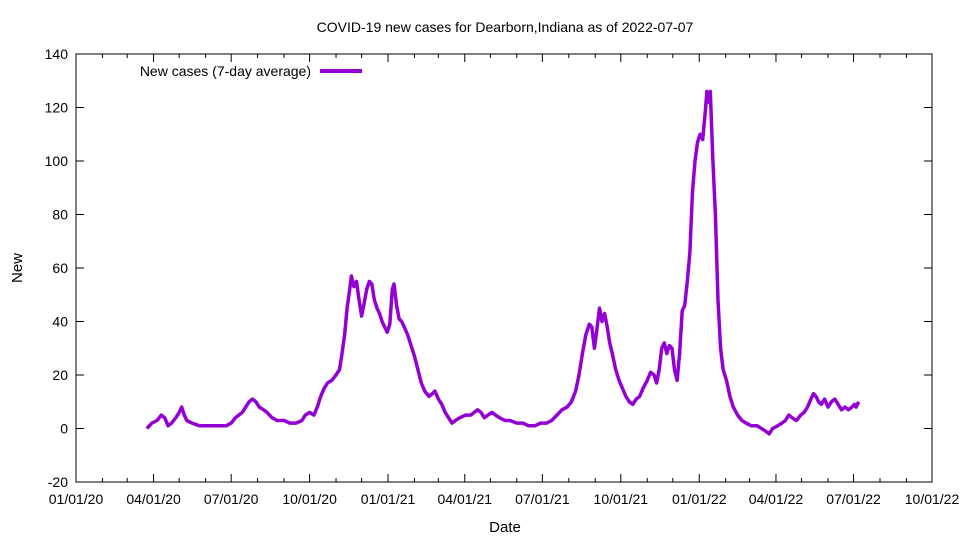 The image size is (960, 540). What do you see at coordinates (388, 499) in the screenshot?
I see `x-tick-label: 01/01/21` at bounding box center [388, 499].